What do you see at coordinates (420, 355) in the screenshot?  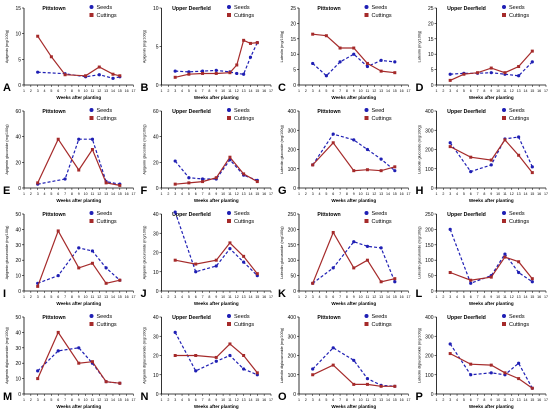 I see `y-axis-label: Luteolin diglucuronide (mg/100g)` at bounding box center [420, 355].